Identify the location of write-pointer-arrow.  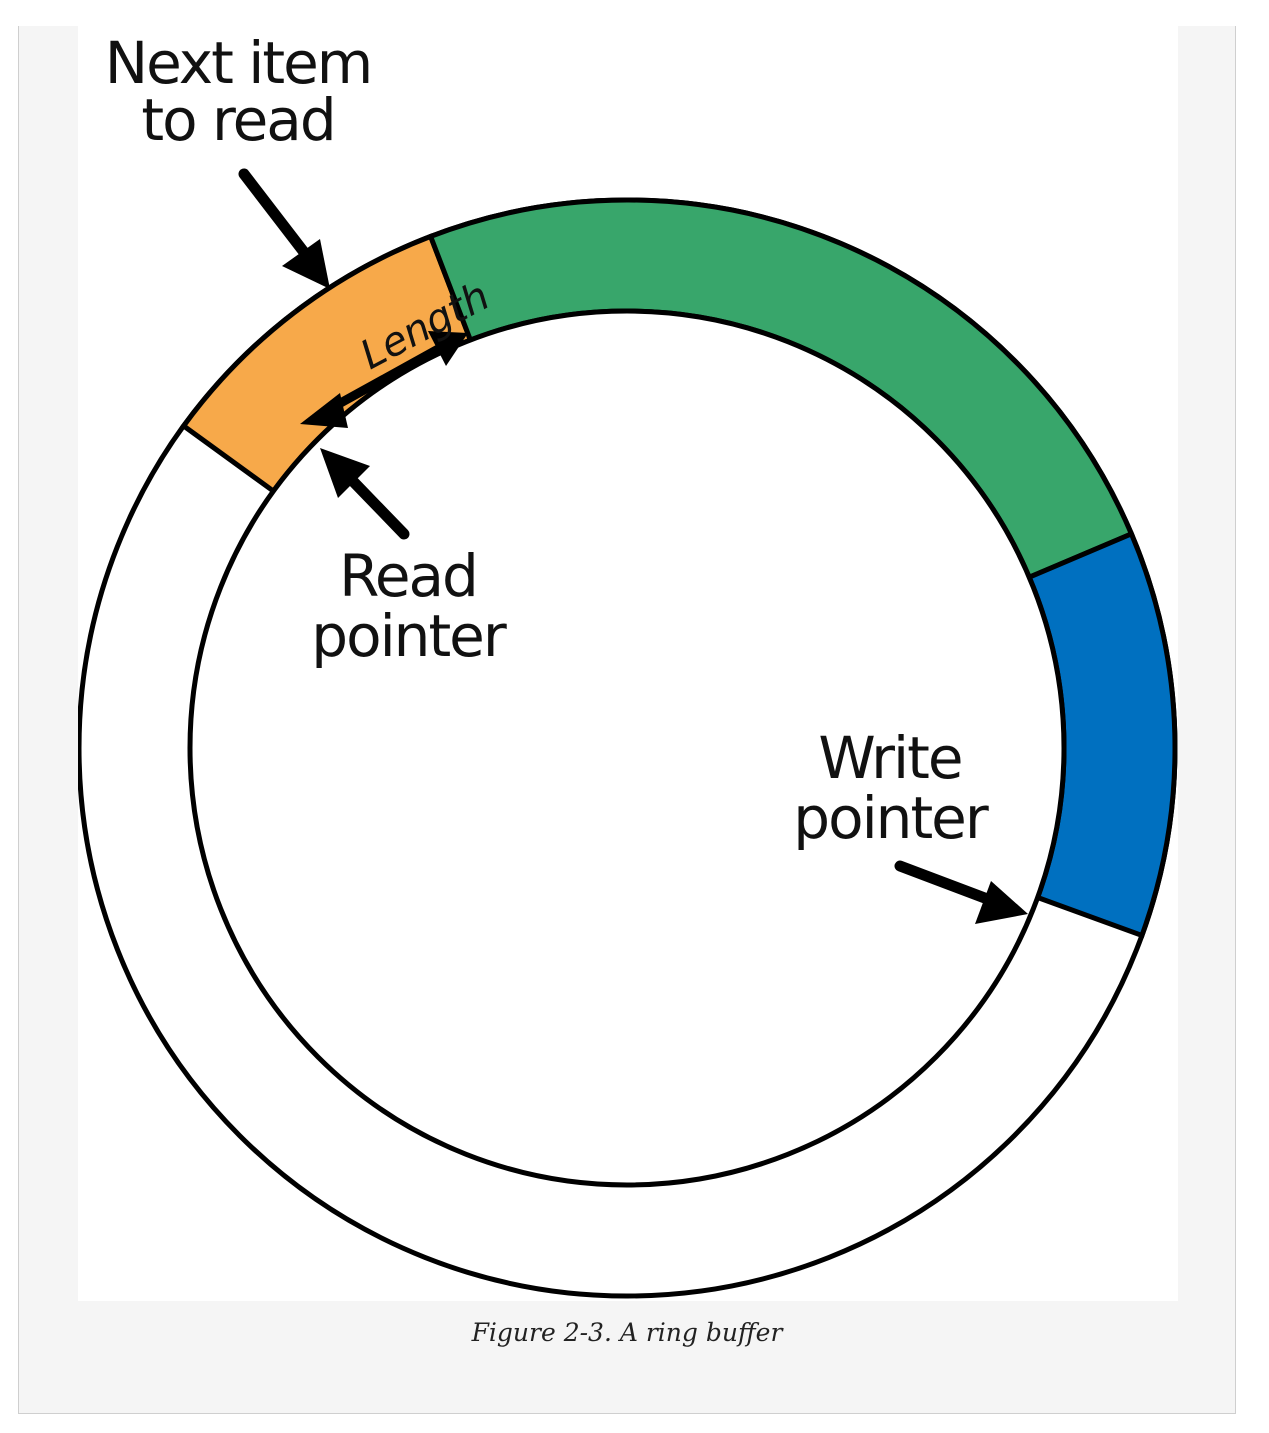
(961, 892).